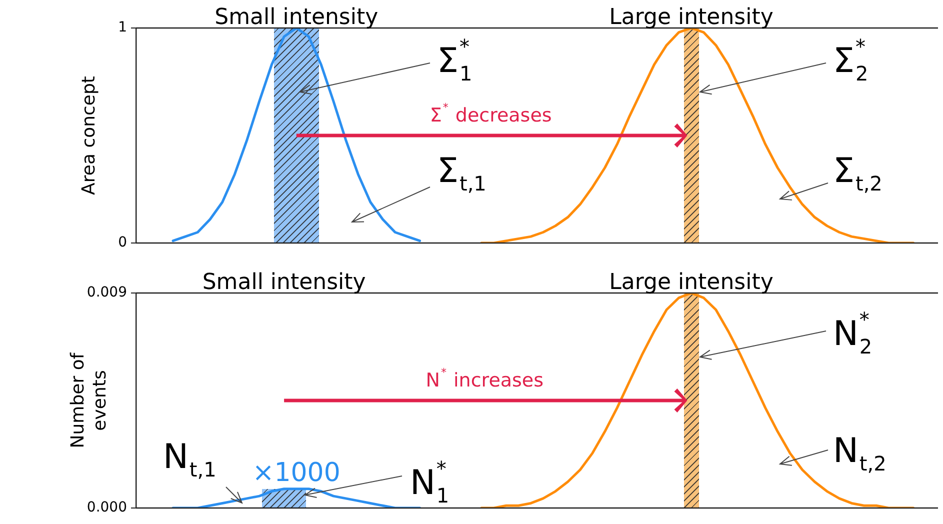 The height and width of the screenshot is (524, 943). I want to click on annotation: N* increases, so click(485, 379).